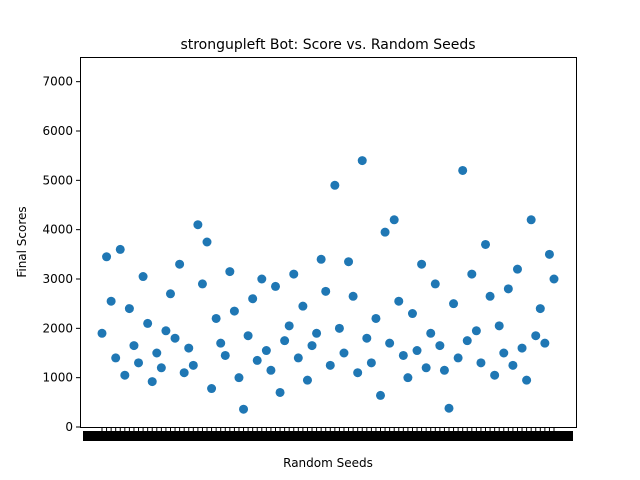 The height and width of the screenshot is (480, 640). What do you see at coordinates (57, 230) in the screenshot?
I see `y-tick-label: 4000` at bounding box center [57, 230].